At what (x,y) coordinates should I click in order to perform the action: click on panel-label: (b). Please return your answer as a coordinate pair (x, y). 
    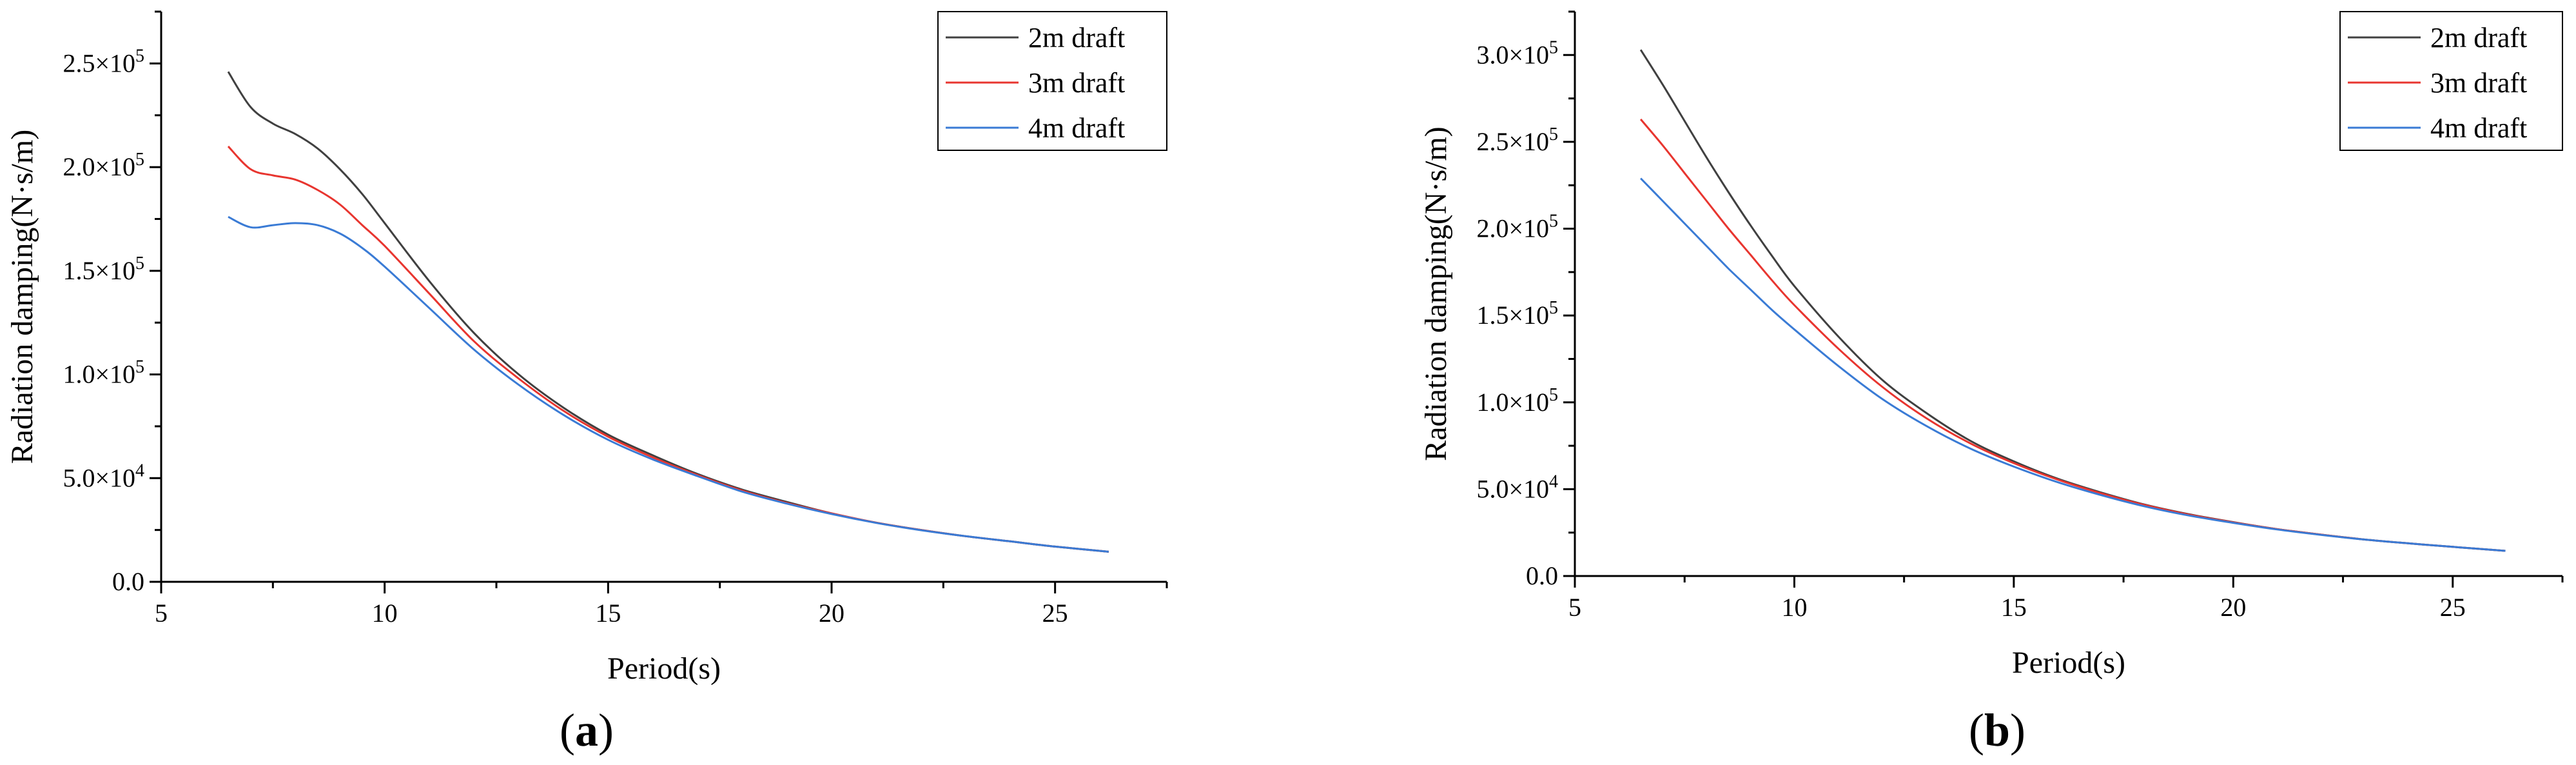
    Looking at the image, I should click on (1997, 730).